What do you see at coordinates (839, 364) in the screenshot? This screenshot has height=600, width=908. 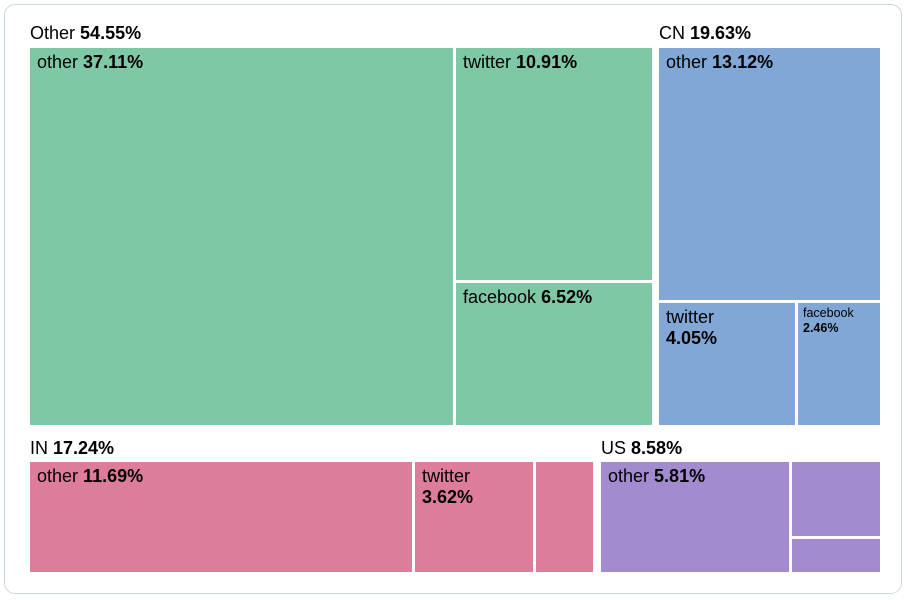 I see `treemap-cell-cn-facebook: facebook 2.46%` at bounding box center [839, 364].